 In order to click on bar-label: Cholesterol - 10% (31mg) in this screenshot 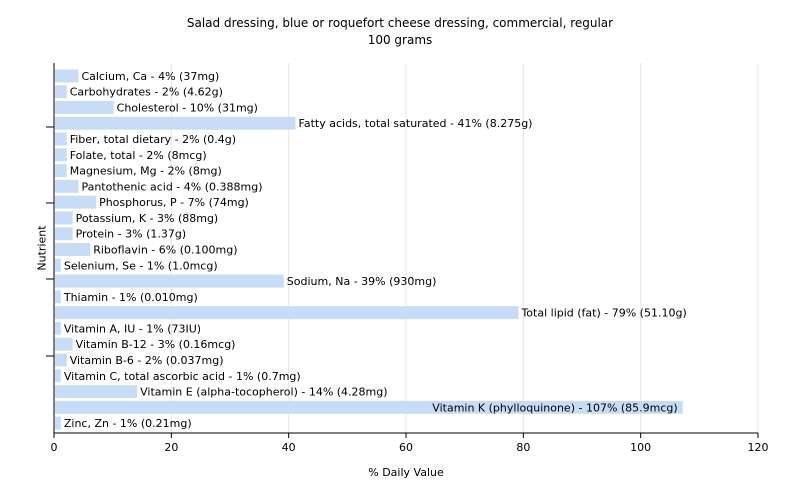, I will do `click(187, 107)`.